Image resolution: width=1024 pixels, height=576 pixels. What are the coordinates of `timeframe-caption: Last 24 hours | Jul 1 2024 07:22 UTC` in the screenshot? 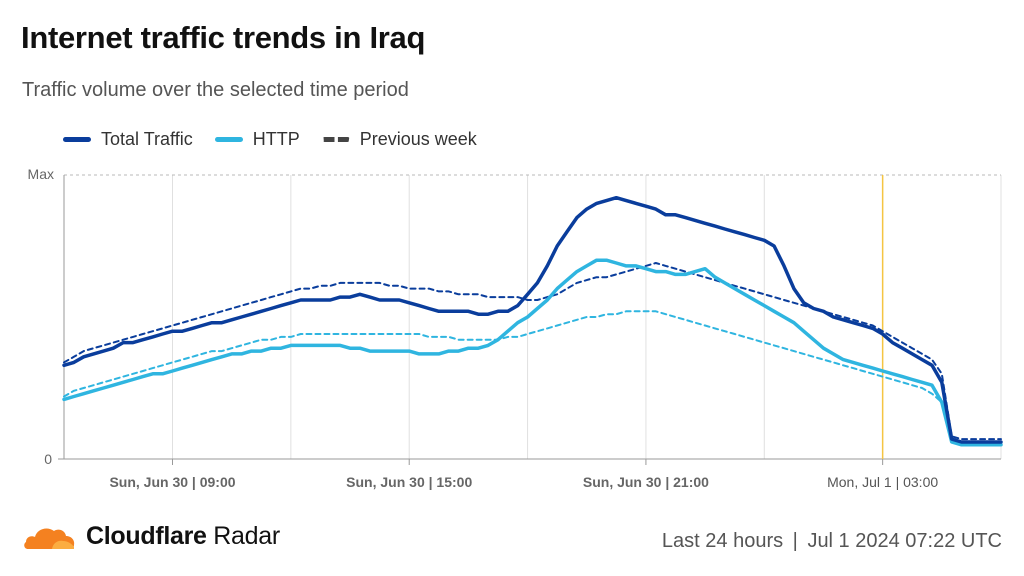 It's located at (832, 541).